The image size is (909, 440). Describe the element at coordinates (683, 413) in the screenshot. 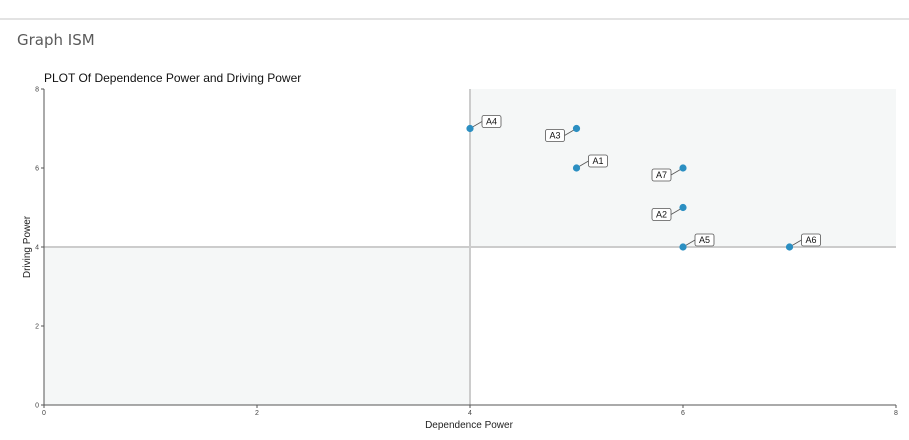

I see `x-tick-label: 6` at that location.